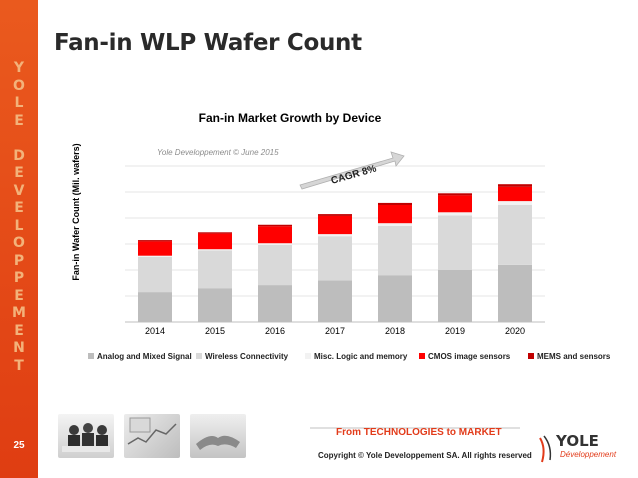  What do you see at coordinates (419, 432) in the screenshot?
I see `footer-tagline: From TECHNOLOGIES to MARKET` at bounding box center [419, 432].